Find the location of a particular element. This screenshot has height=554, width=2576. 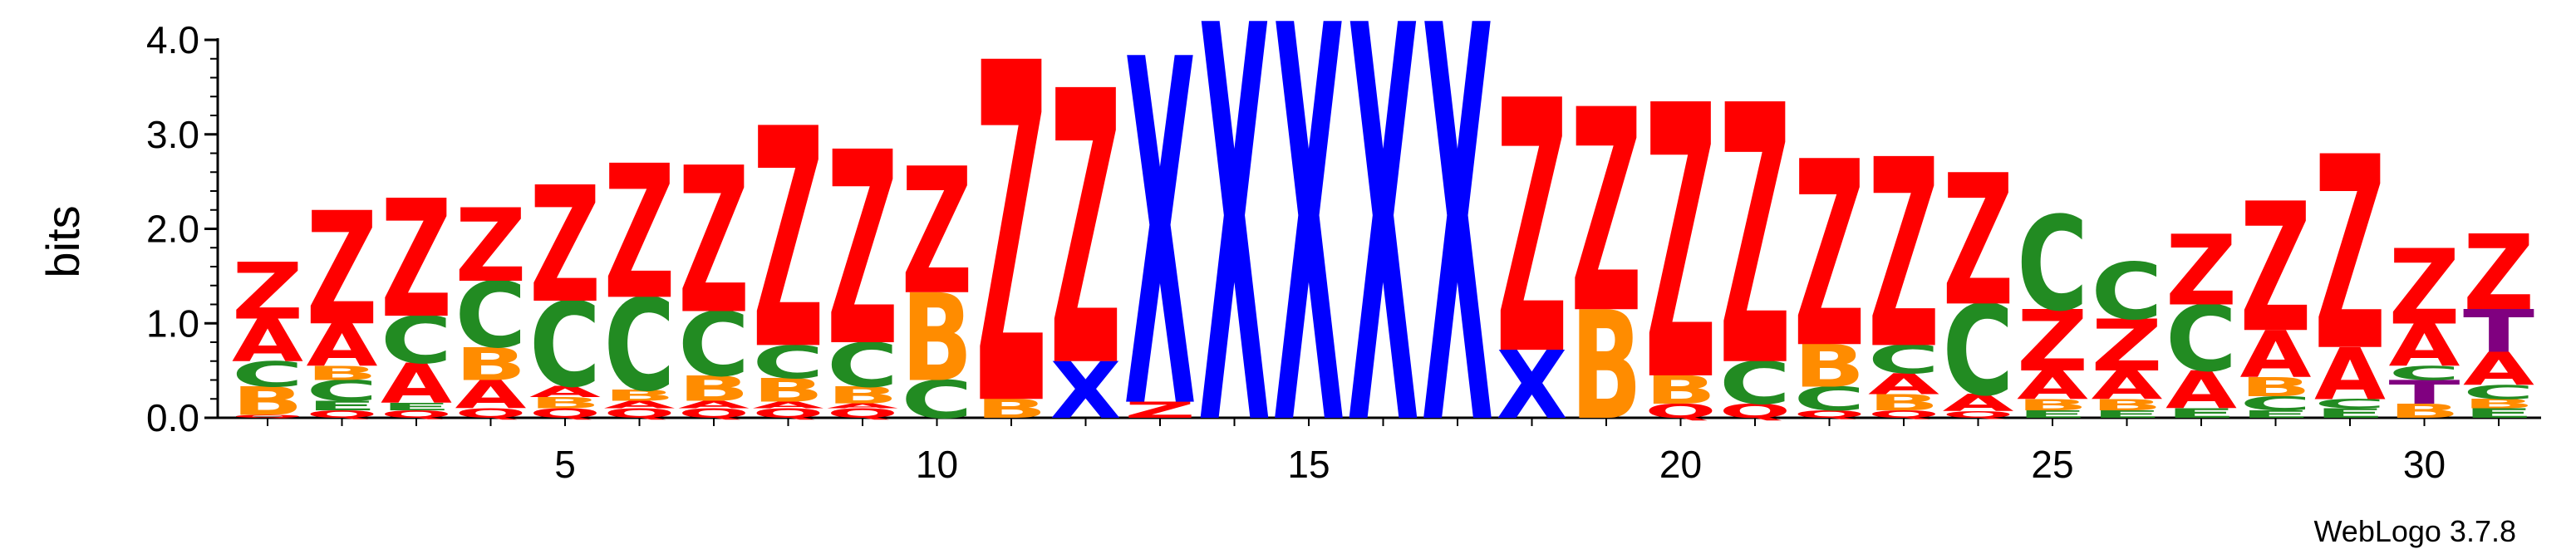

logo-column-11: BZ is located at coordinates (1011, 254).